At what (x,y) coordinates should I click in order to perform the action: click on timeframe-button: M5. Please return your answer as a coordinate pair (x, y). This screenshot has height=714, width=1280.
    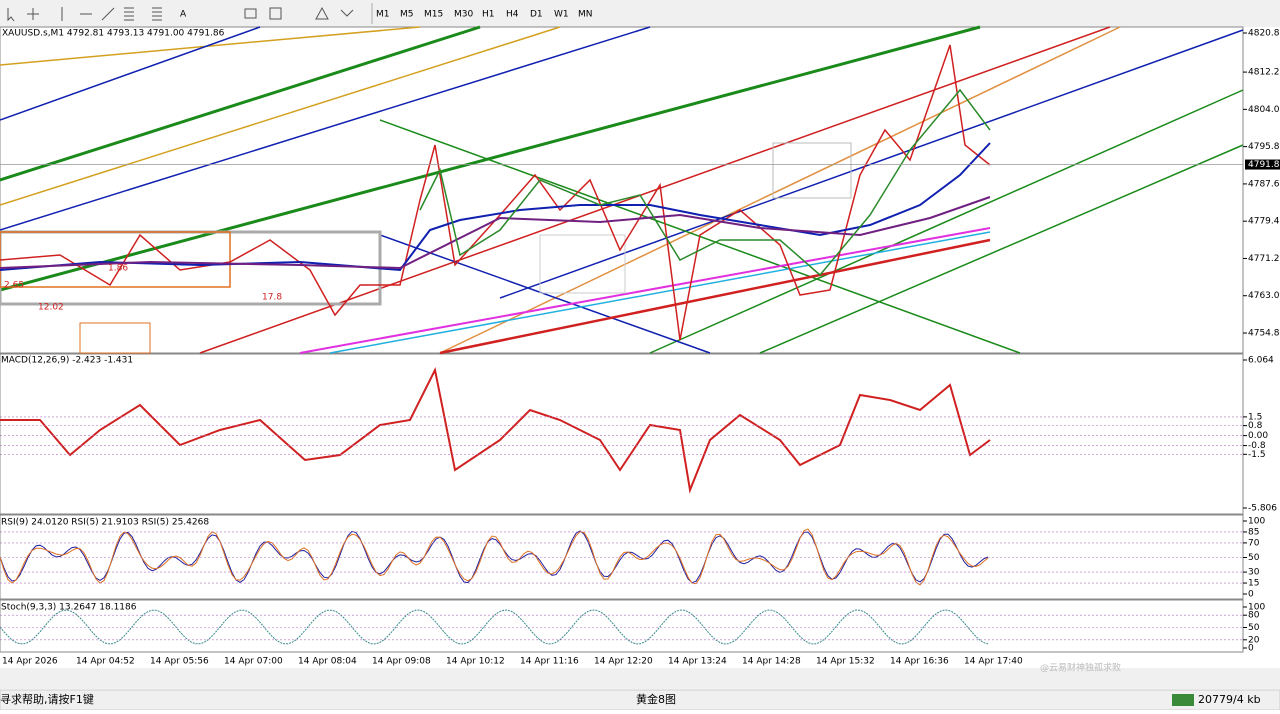
    Looking at the image, I should click on (407, 15).